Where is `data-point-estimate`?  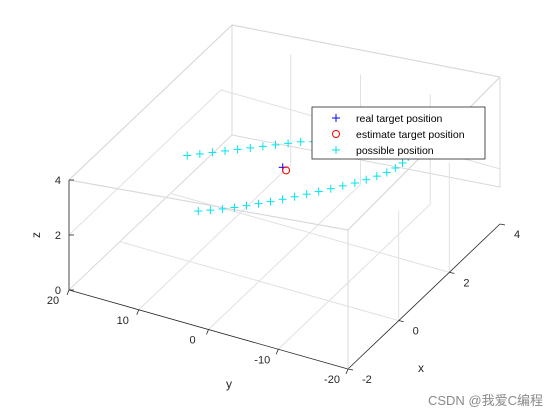 data-point-estimate is located at coordinates (286, 170).